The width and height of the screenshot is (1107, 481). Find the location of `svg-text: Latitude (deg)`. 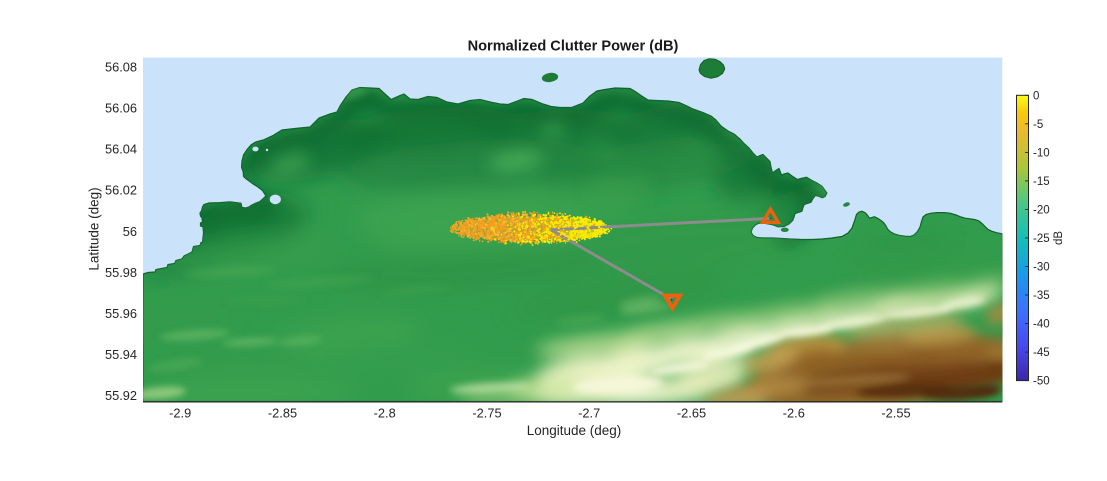

svg-text: Latitude (deg) is located at coordinates (94, 228).